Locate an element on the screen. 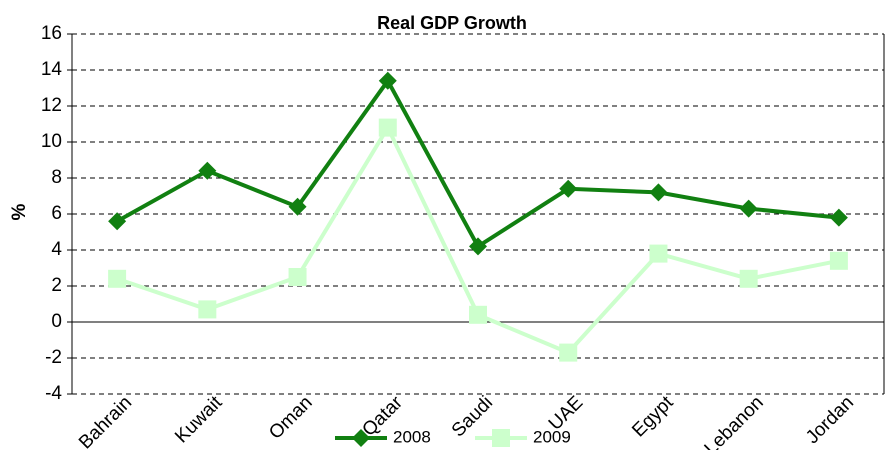 The width and height of the screenshot is (890, 450). x-tick-label: Kuwait is located at coordinates (199, 420).